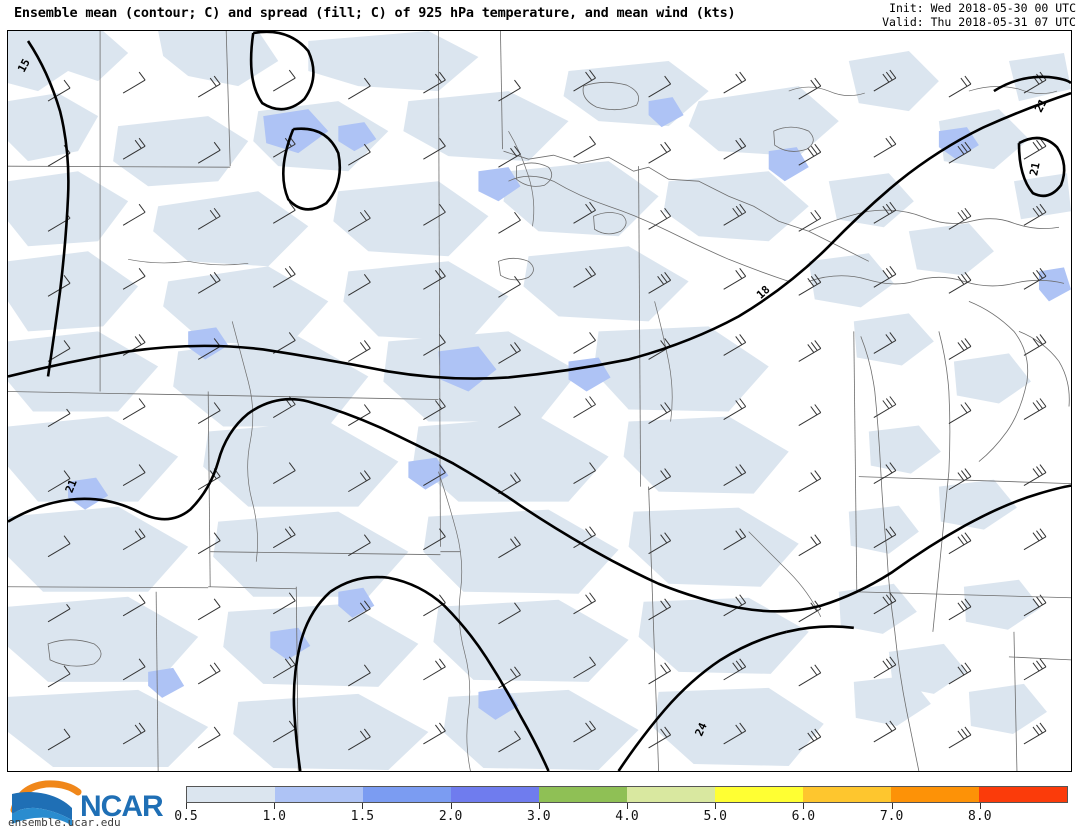 This screenshot has height=834, width=1080. What do you see at coordinates (186, 816) in the screenshot?
I see `colorbar-tick-label-0: 0.5` at bounding box center [186, 816].